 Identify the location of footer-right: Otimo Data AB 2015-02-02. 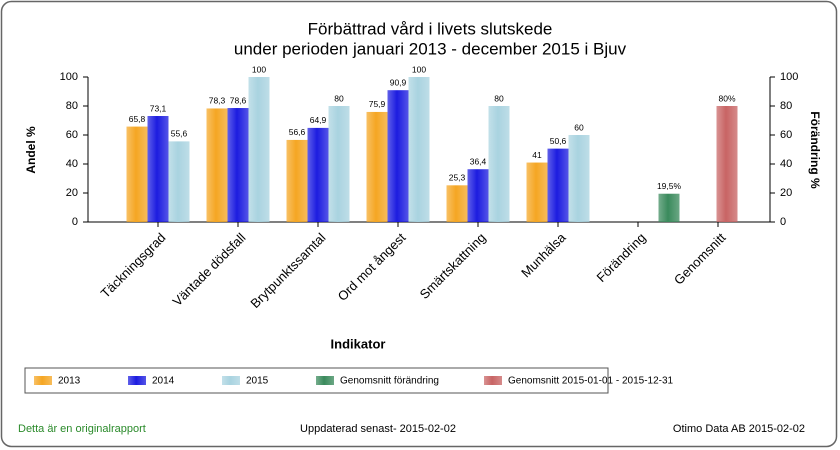
(739, 429).